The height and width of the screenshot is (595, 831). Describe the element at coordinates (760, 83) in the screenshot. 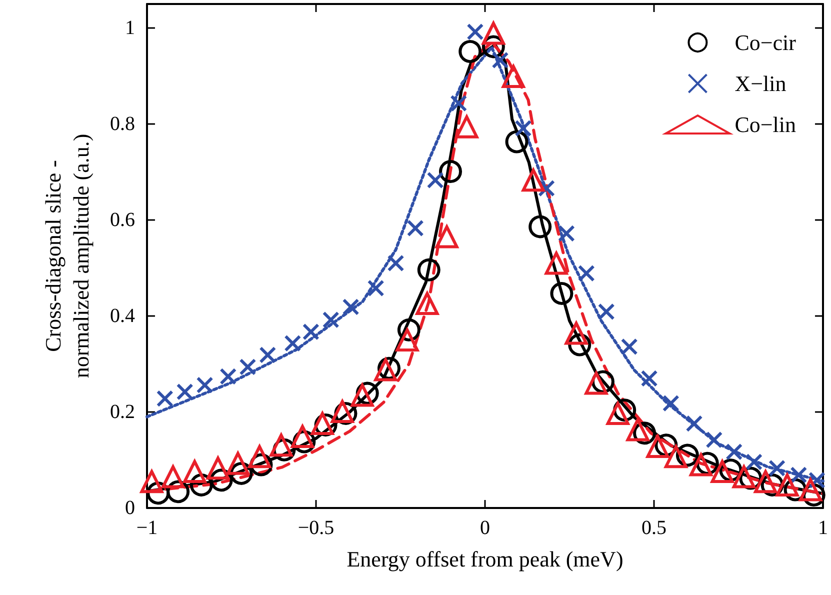

I see `legend-label: X−lin` at that location.